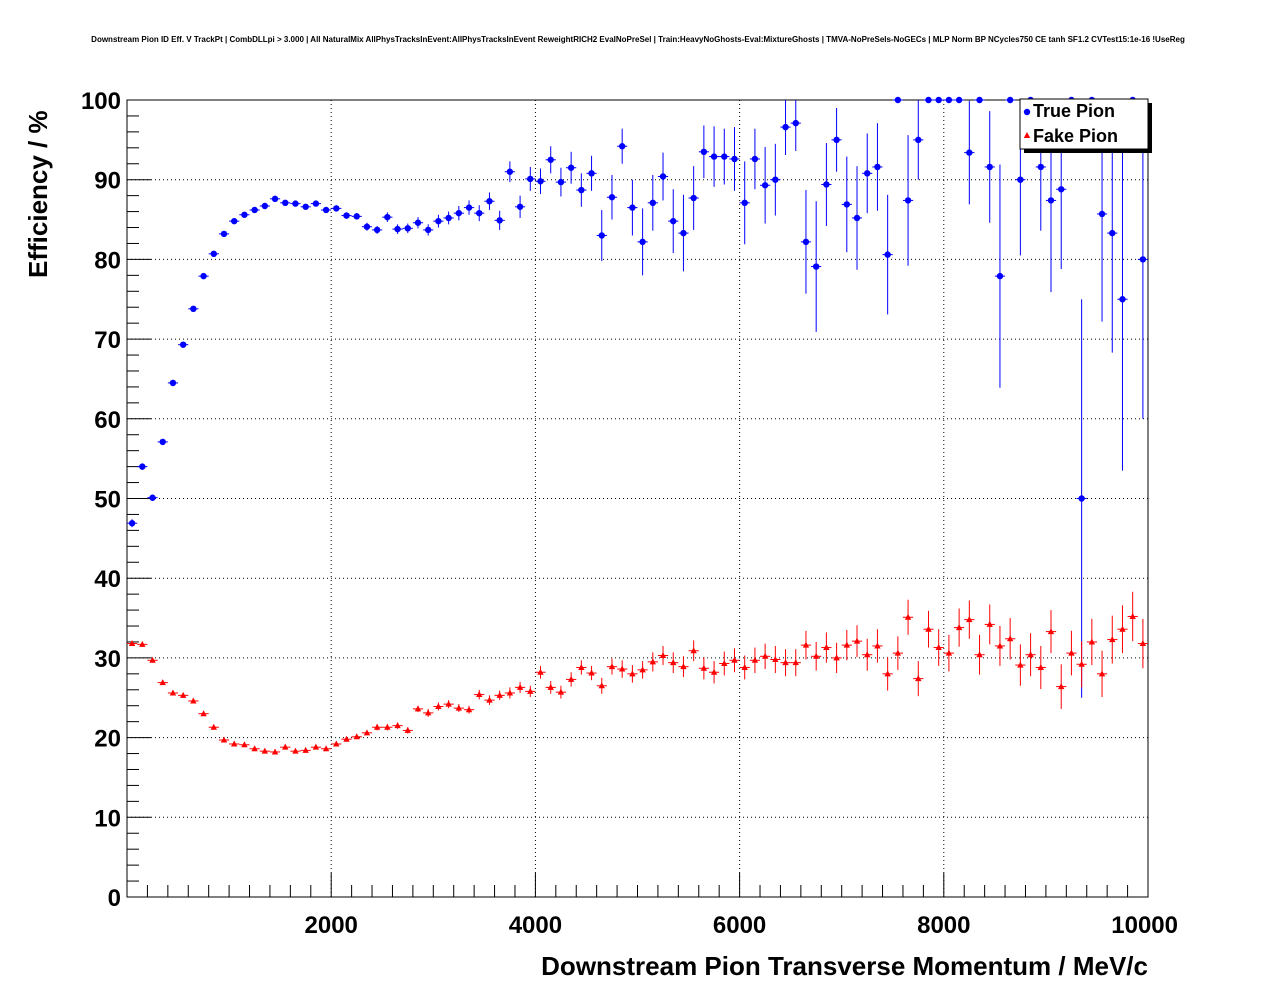 The width and height of the screenshot is (1276, 996). Describe the element at coordinates (1027, 112) in the screenshot. I see `legend-marker-true-pion` at that location.